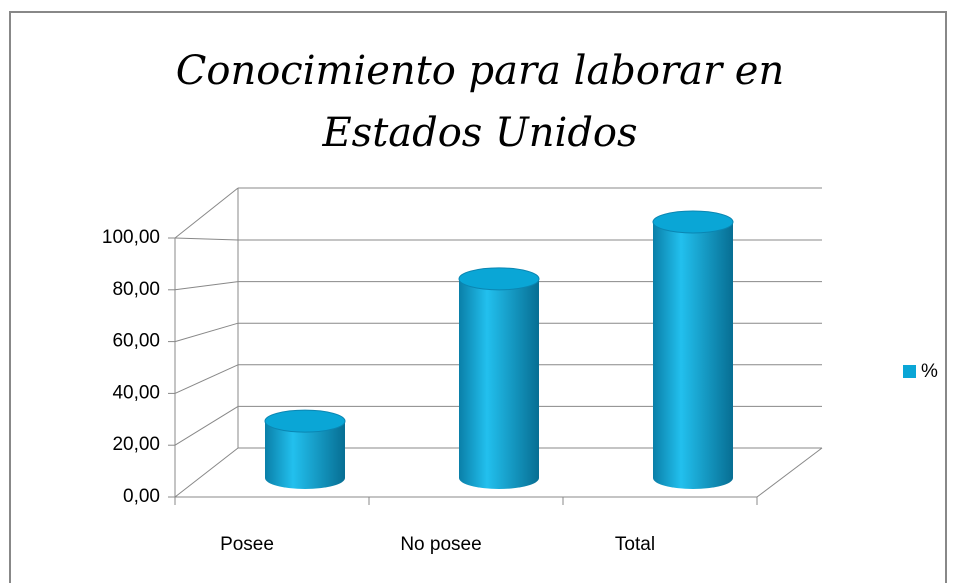  I want to click on y-tick-label: 80,00, so click(136, 289).